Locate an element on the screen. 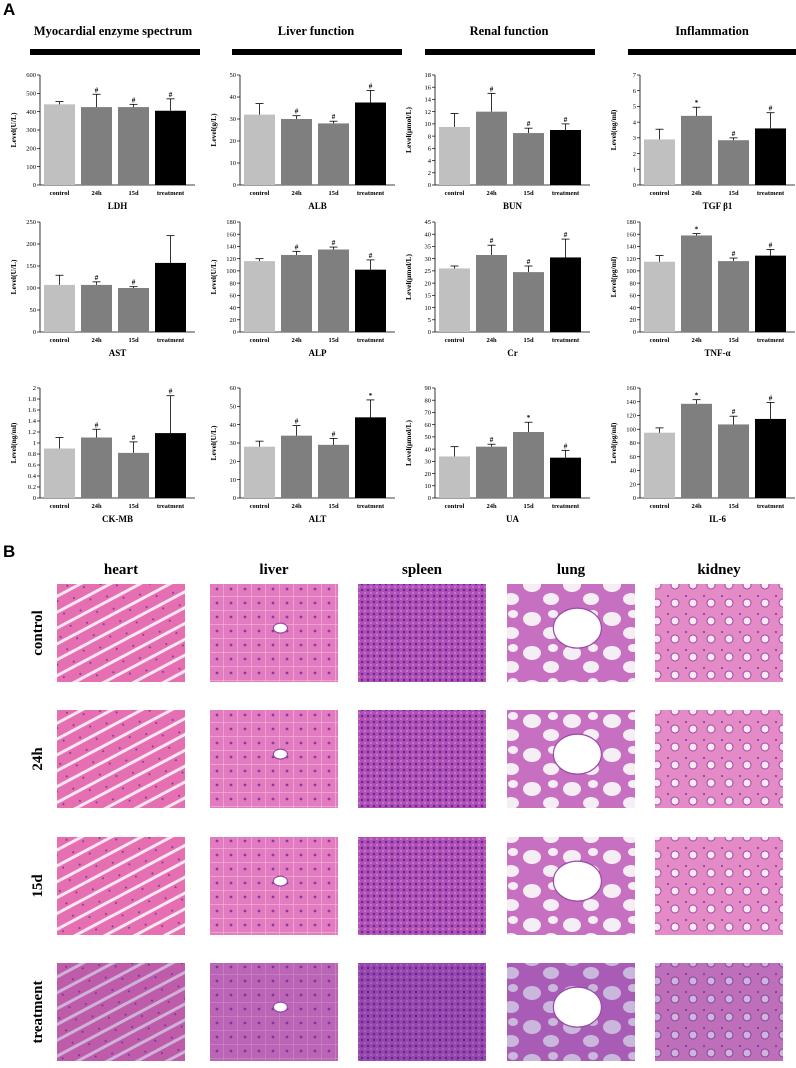 Image resolution: width=796 pixels, height=1068 pixels. y-axis-label: Level(U/L) is located at coordinates (213, 276).